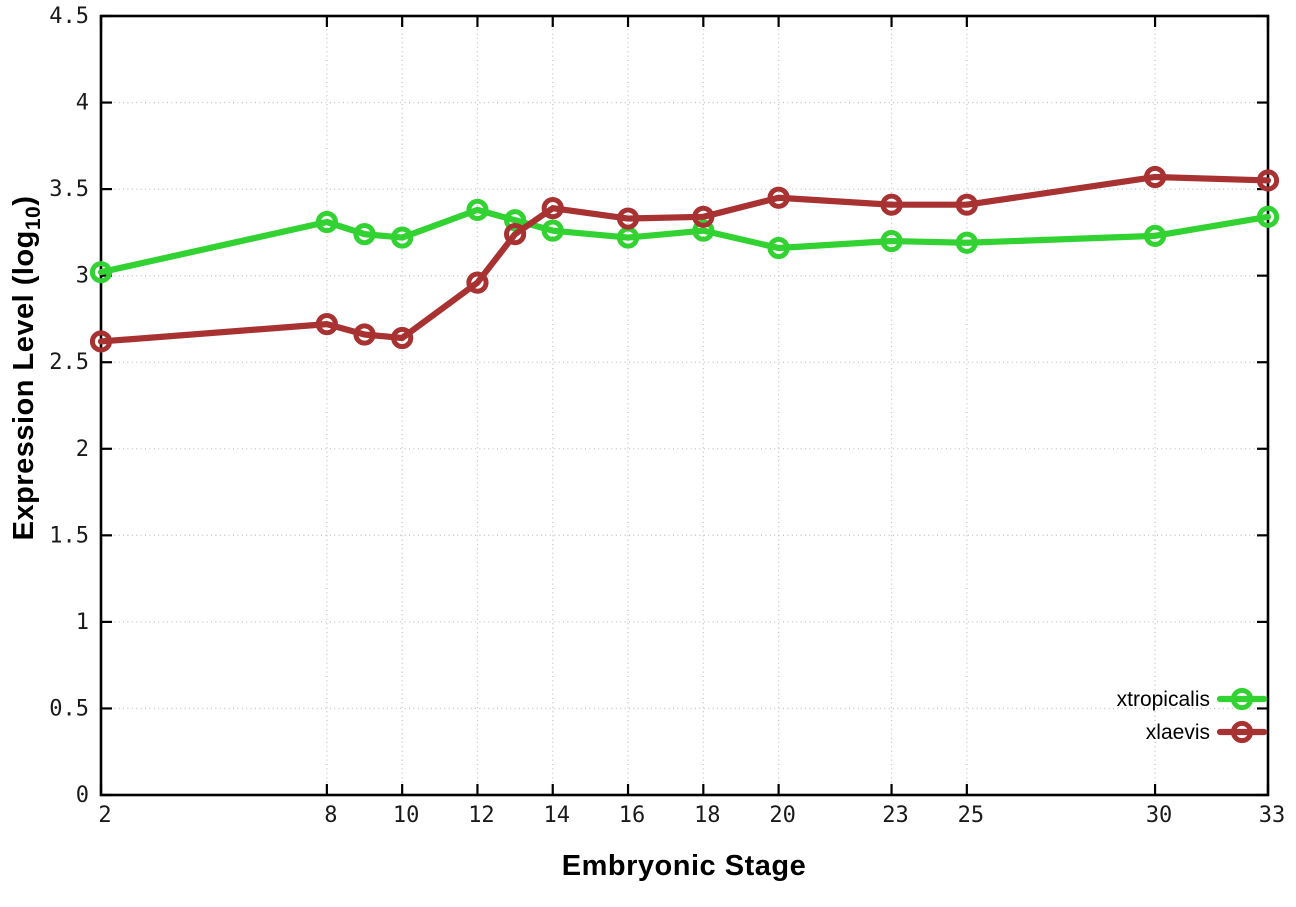 This screenshot has height=907, width=1296. I want to click on y-tick-label: 4, so click(82, 103).